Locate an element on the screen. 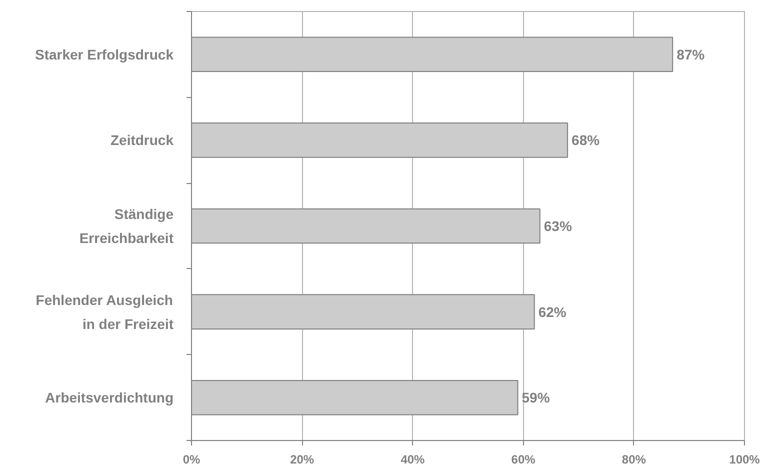  x-tick-label: 0% is located at coordinates (191, 459).